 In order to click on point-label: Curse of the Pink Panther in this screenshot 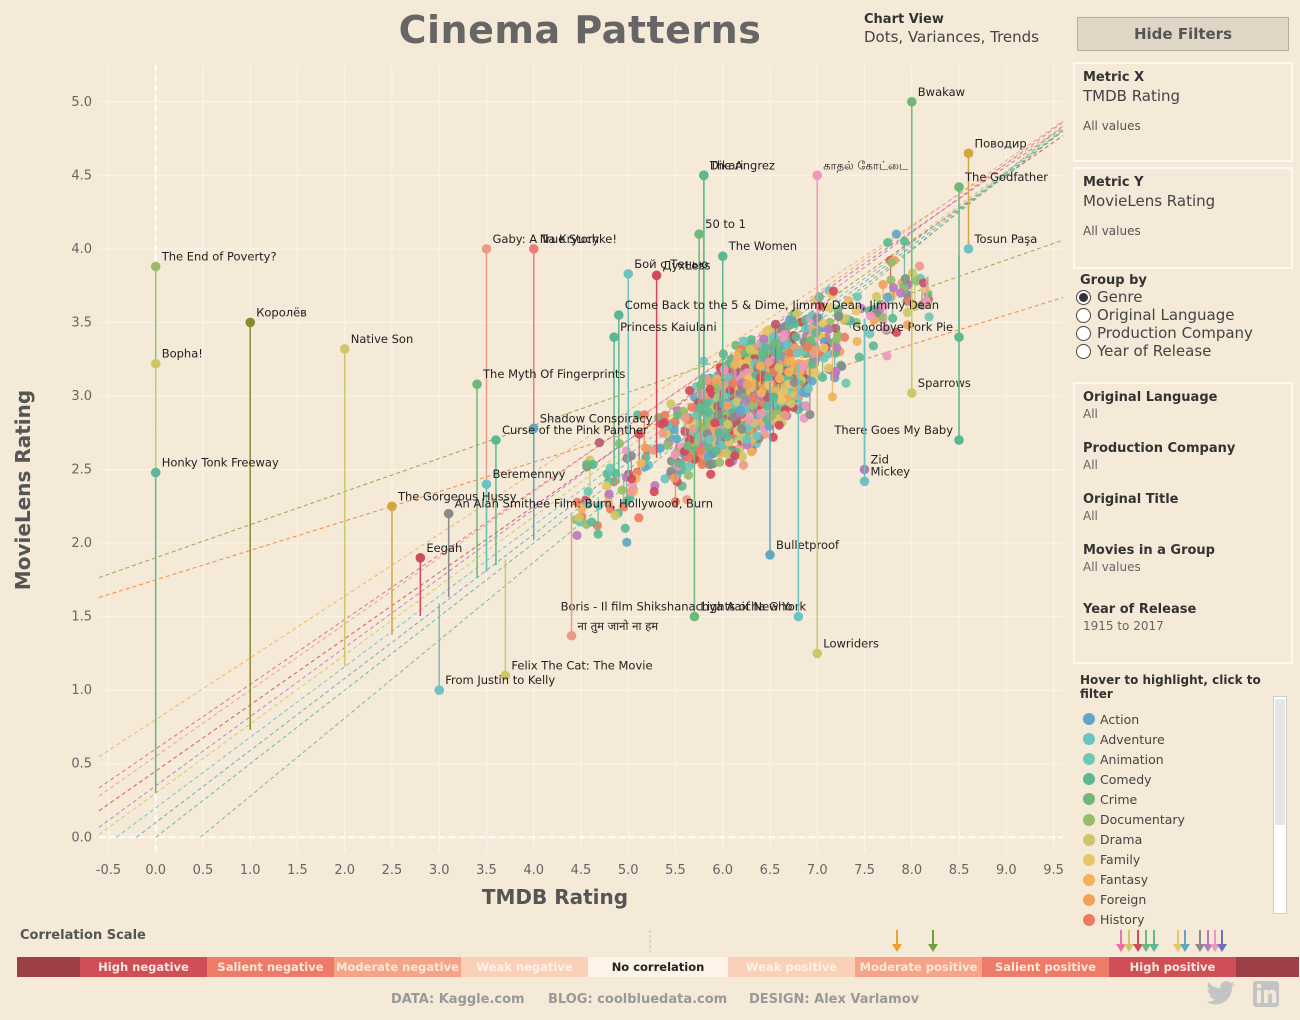, I will do `click(575, 430)`.